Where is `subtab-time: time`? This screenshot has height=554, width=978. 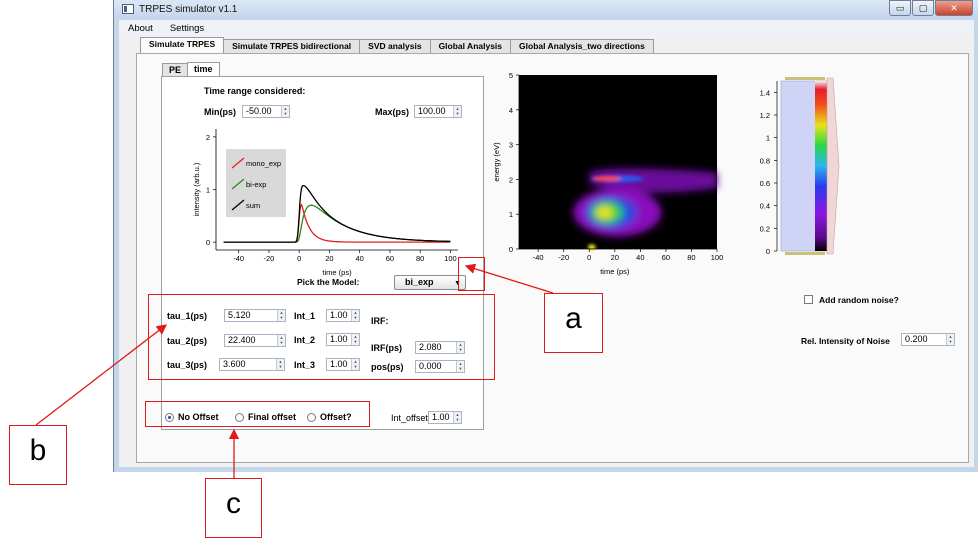
subtab-time: time is located at coordinates (203, 69).